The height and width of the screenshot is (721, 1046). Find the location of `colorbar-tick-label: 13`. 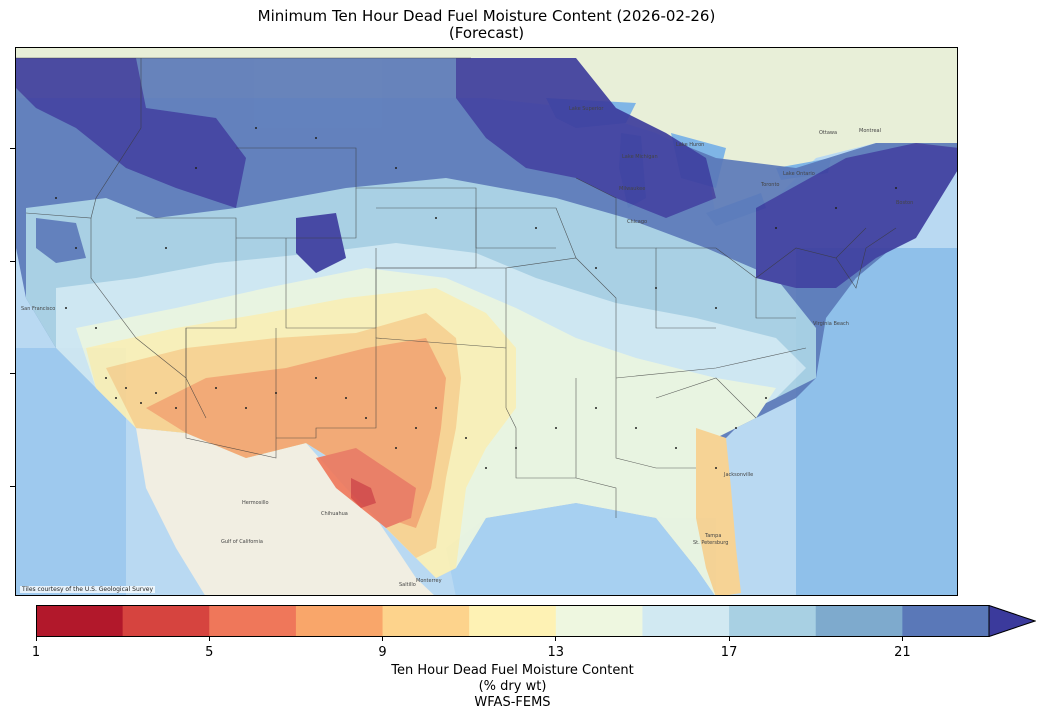

colorbar-tick-label: 13 is located at coordinates (556, 652).